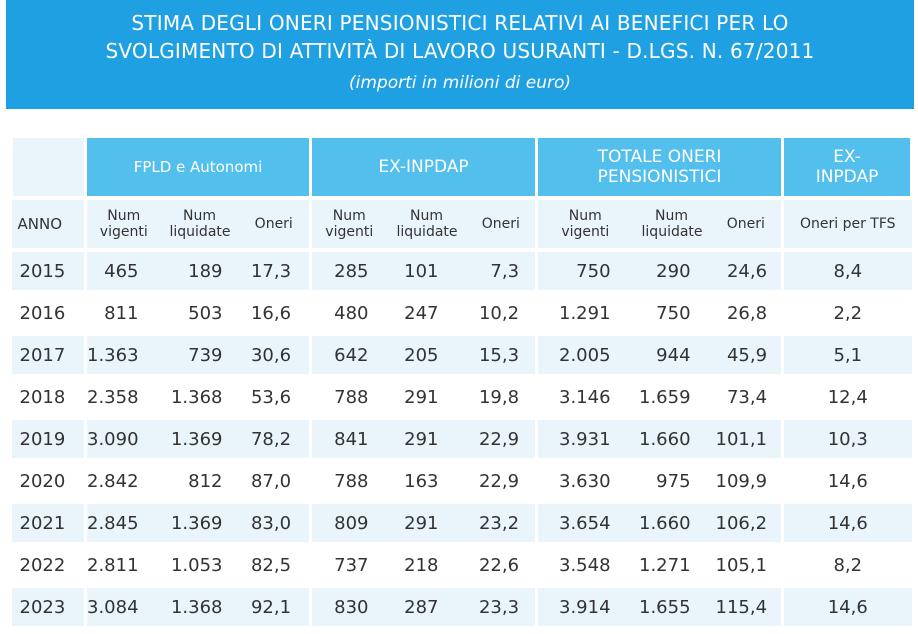  Describe the element at coordinates (274, 482) in the screenshot. I see `value-cell: 87,0` at that location.